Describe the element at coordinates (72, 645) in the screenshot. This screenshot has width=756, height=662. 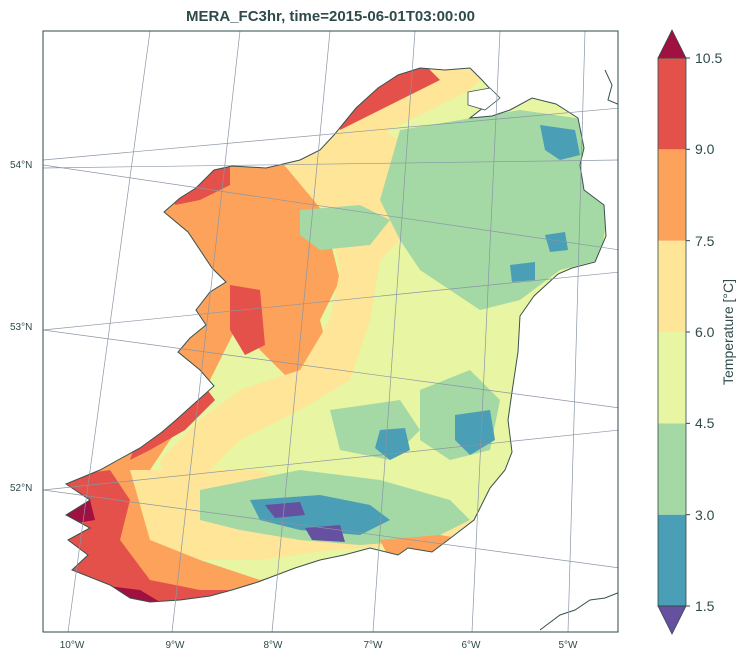
I see `lon-tick-label: 10°W` at that location.